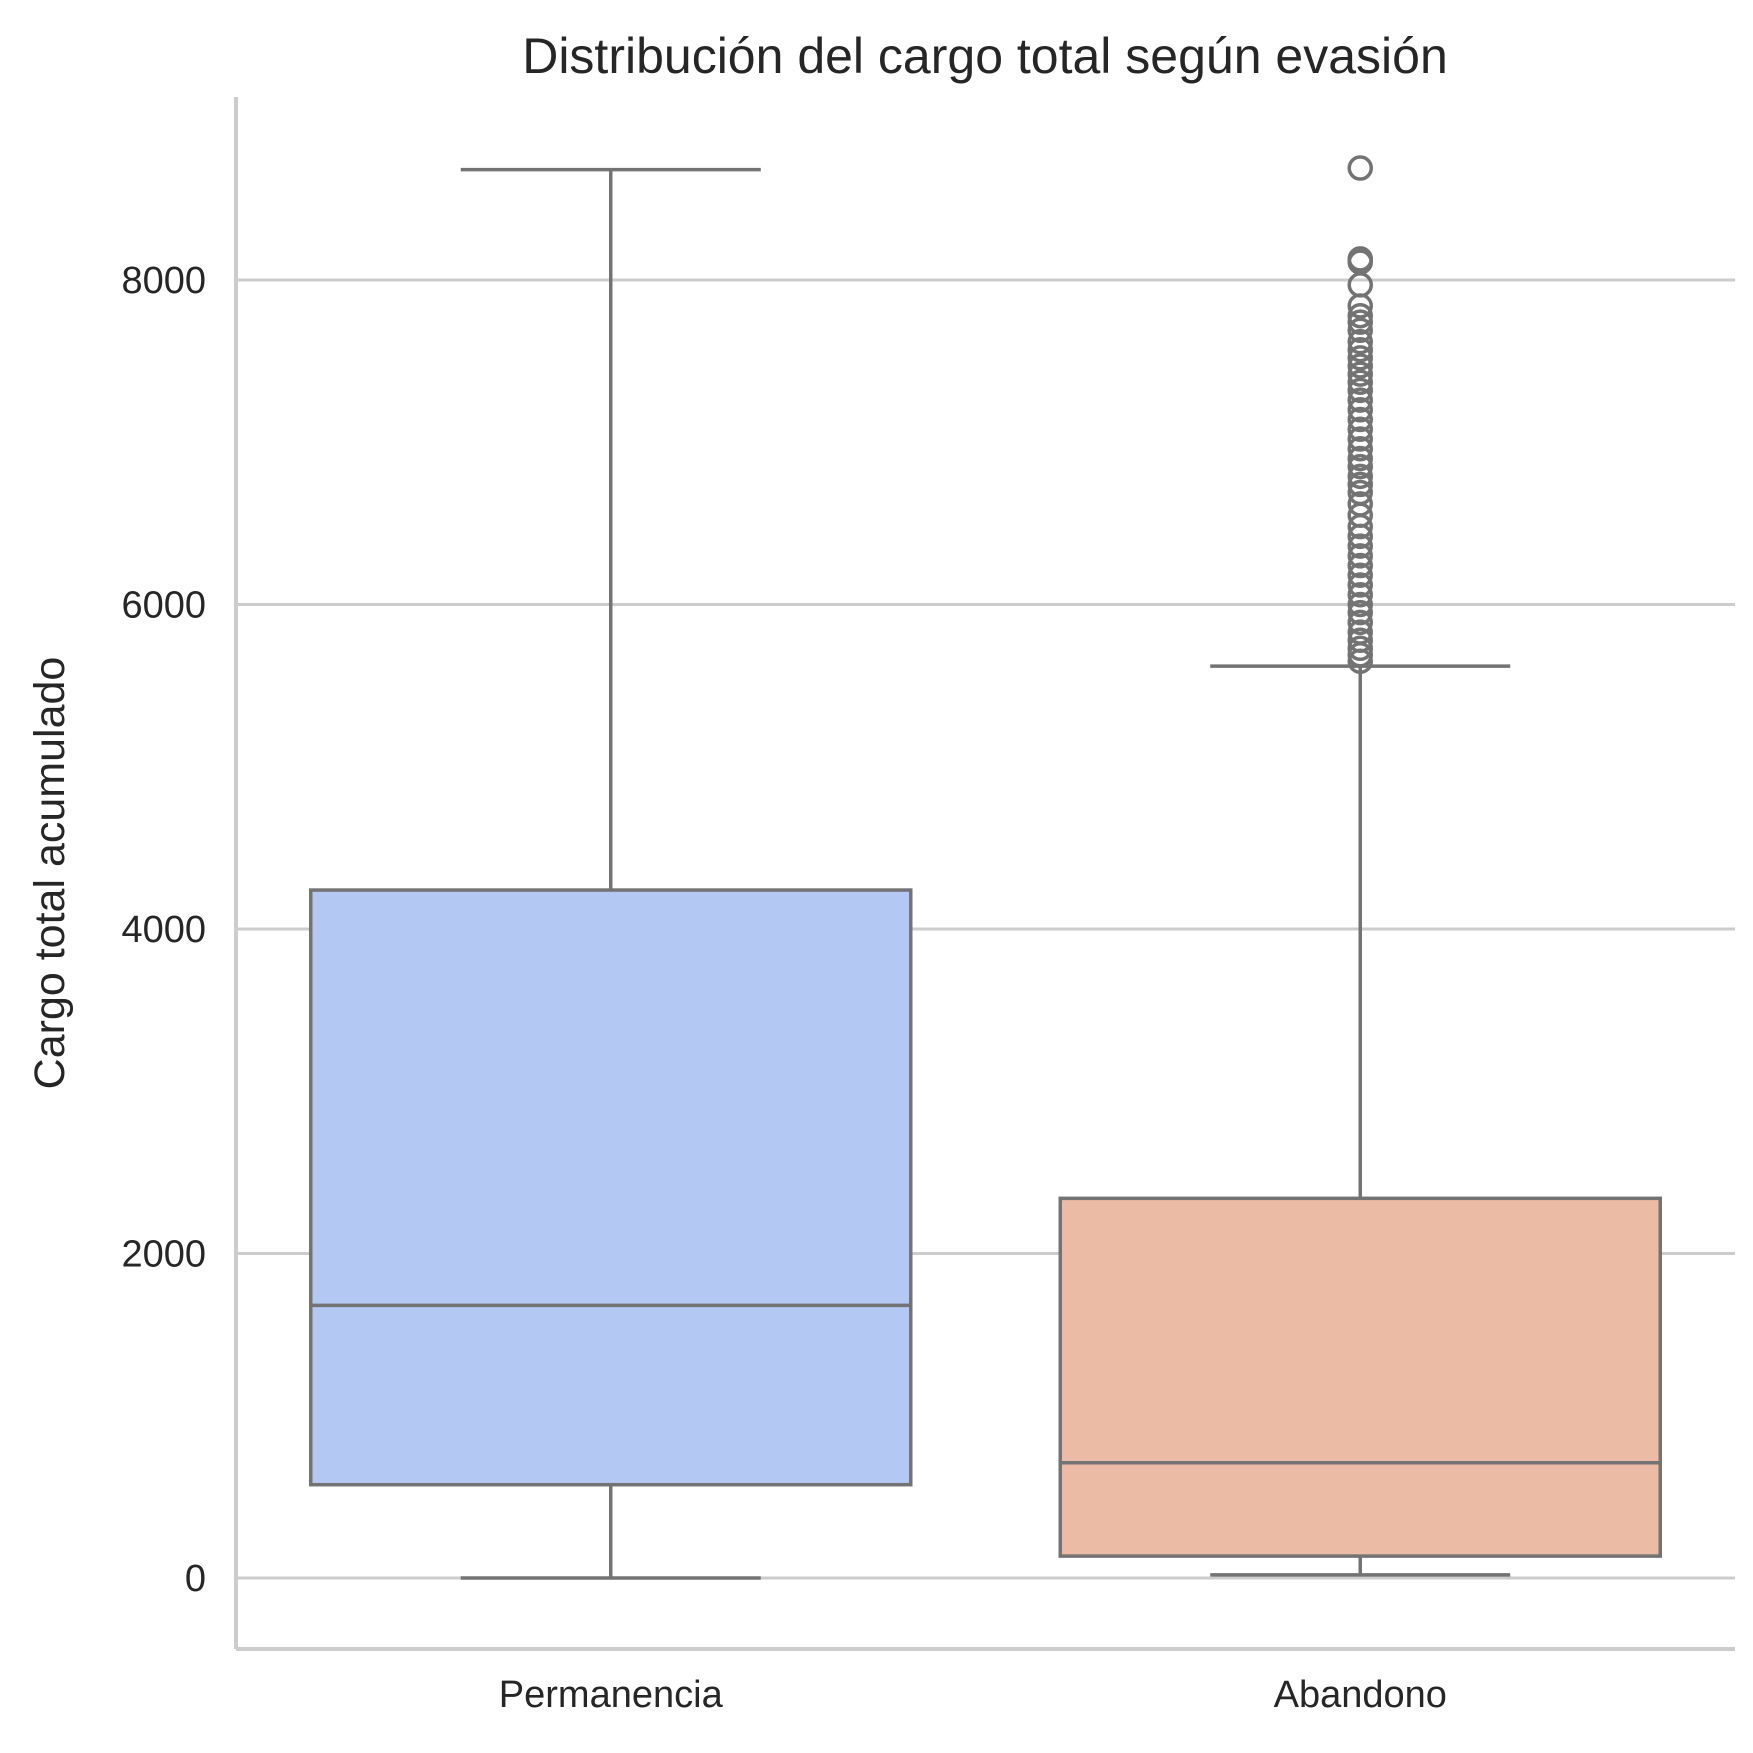 This screenshot has width=1753, height=1753. Describe the element at coordinates (1360, 1695) in the screenshot. I see `x-tick-label-abandono: Abandono` at that location.